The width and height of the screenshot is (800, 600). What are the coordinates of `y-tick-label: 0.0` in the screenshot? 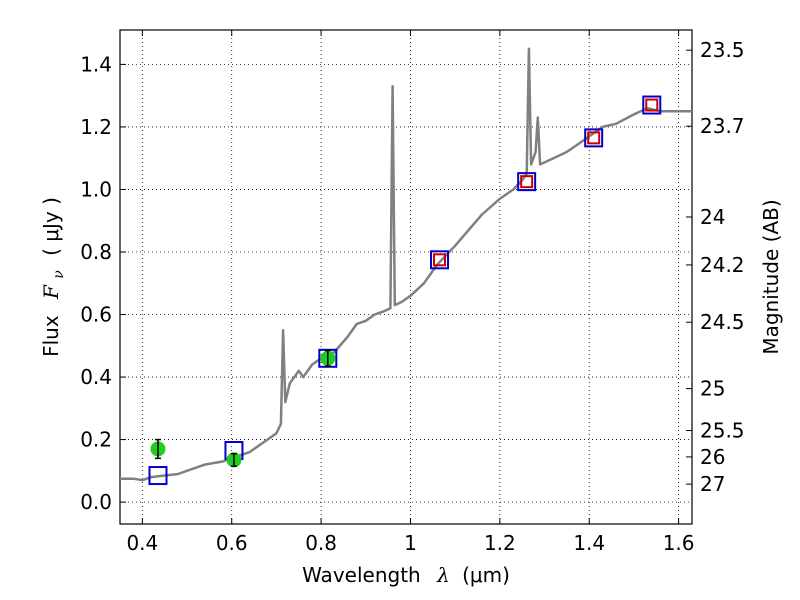 It's located at (96, 502).